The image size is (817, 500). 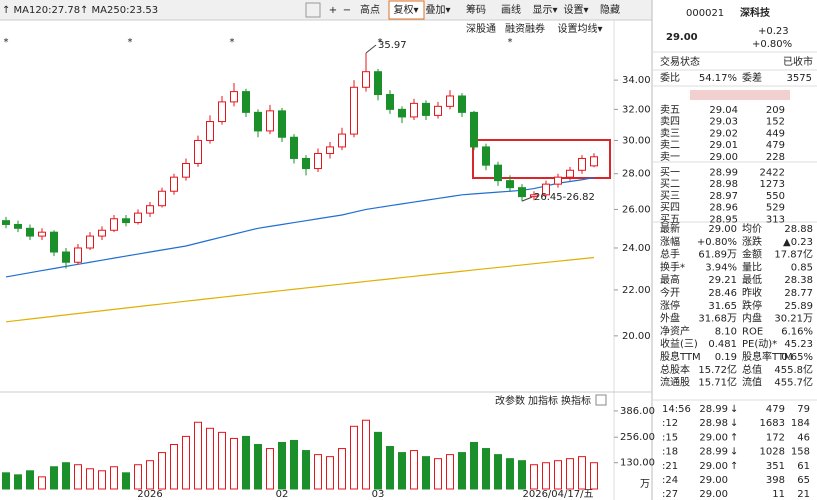 What do you see at coordinates (670, 279) in the screenshot?
I see `stat-label: 最高` at bounding box center [670, 279].